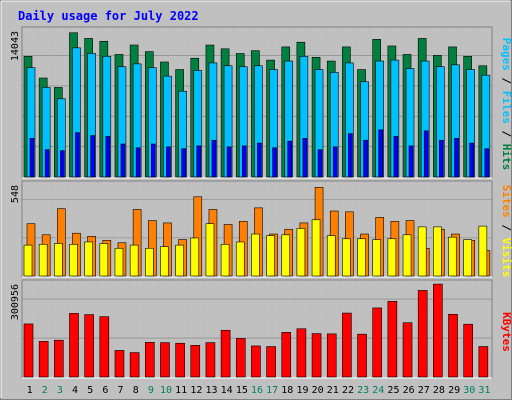 The height and width of the screenshot is (400, 512). What do you see at coordinates (242, 390) in the screenshot?
I see `x-tick-label-15: 15` at bounding box center [242, 390].